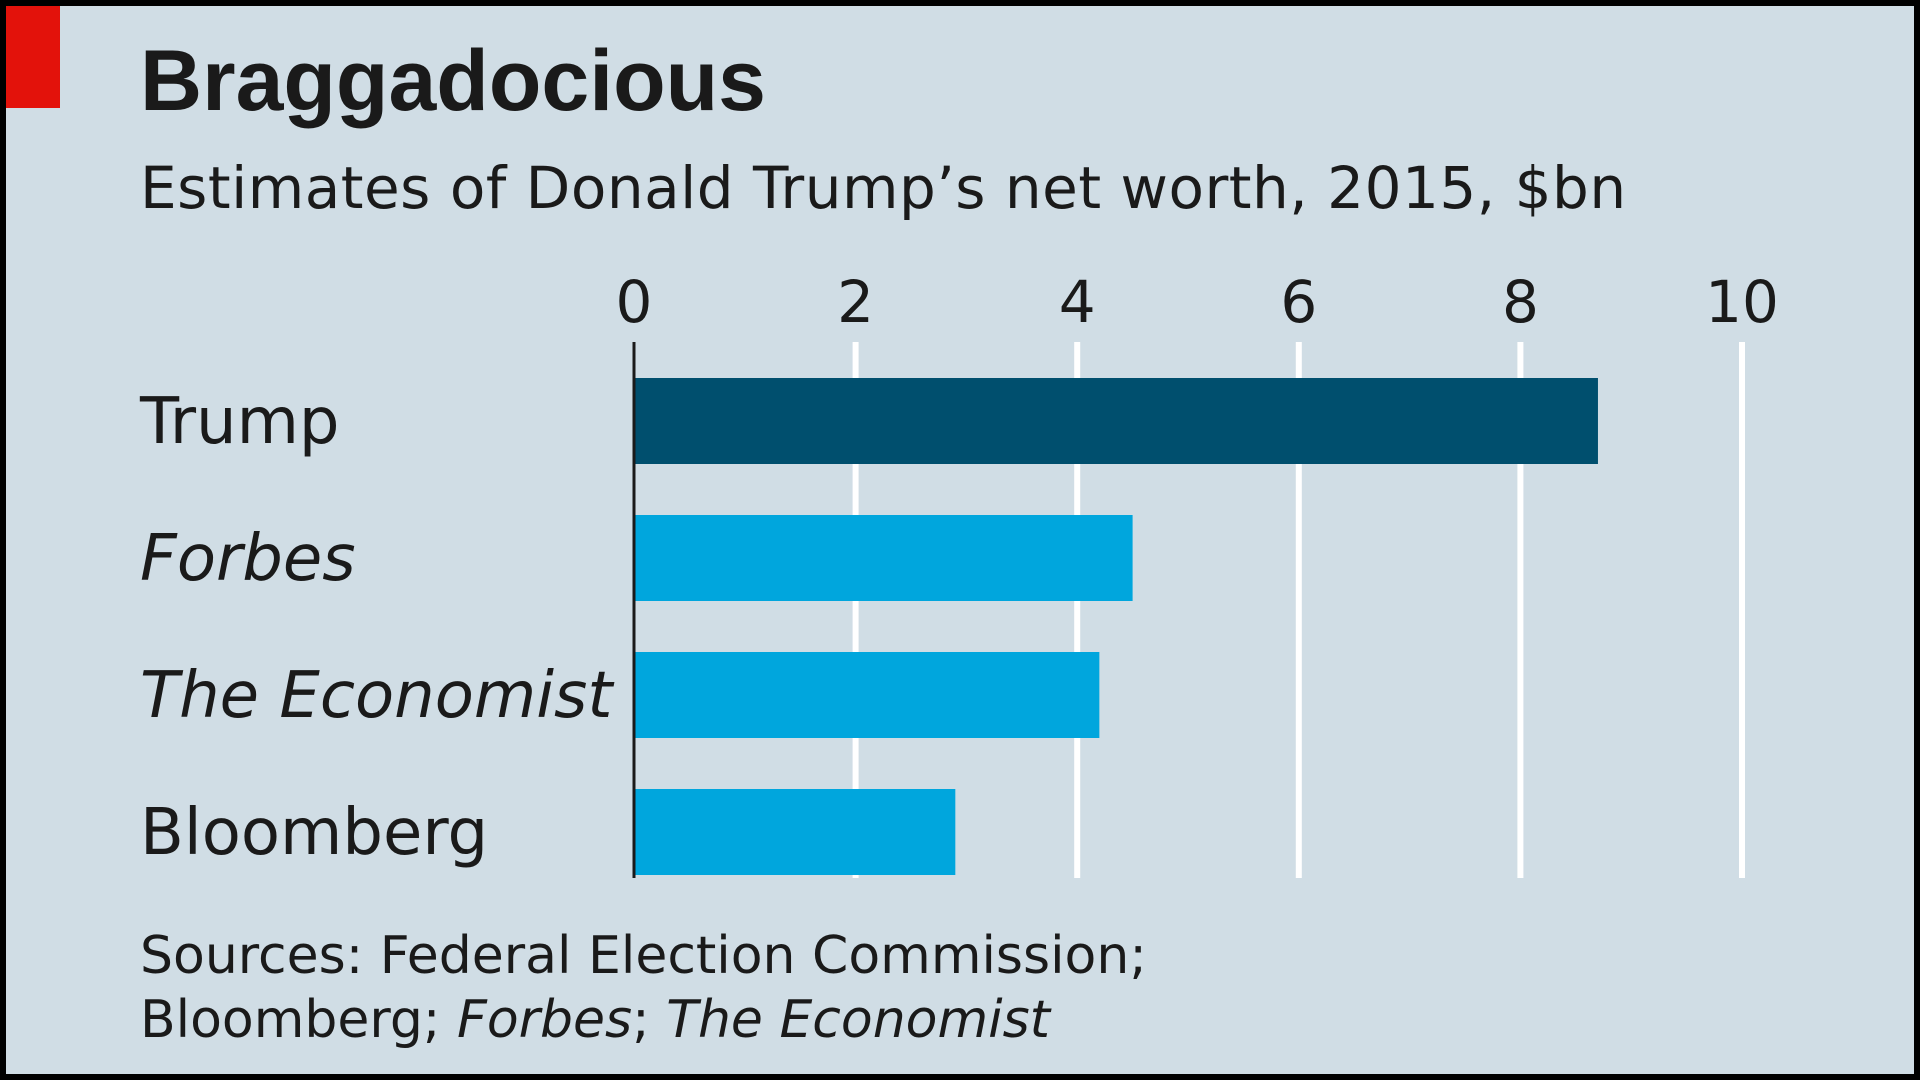 The width and height of the screenshot is (1920, 1080). What do you see at coordinates (858, 1020) in the screenshot?
I see `source-economist: The Economist` at bounding box center [858, 1020].